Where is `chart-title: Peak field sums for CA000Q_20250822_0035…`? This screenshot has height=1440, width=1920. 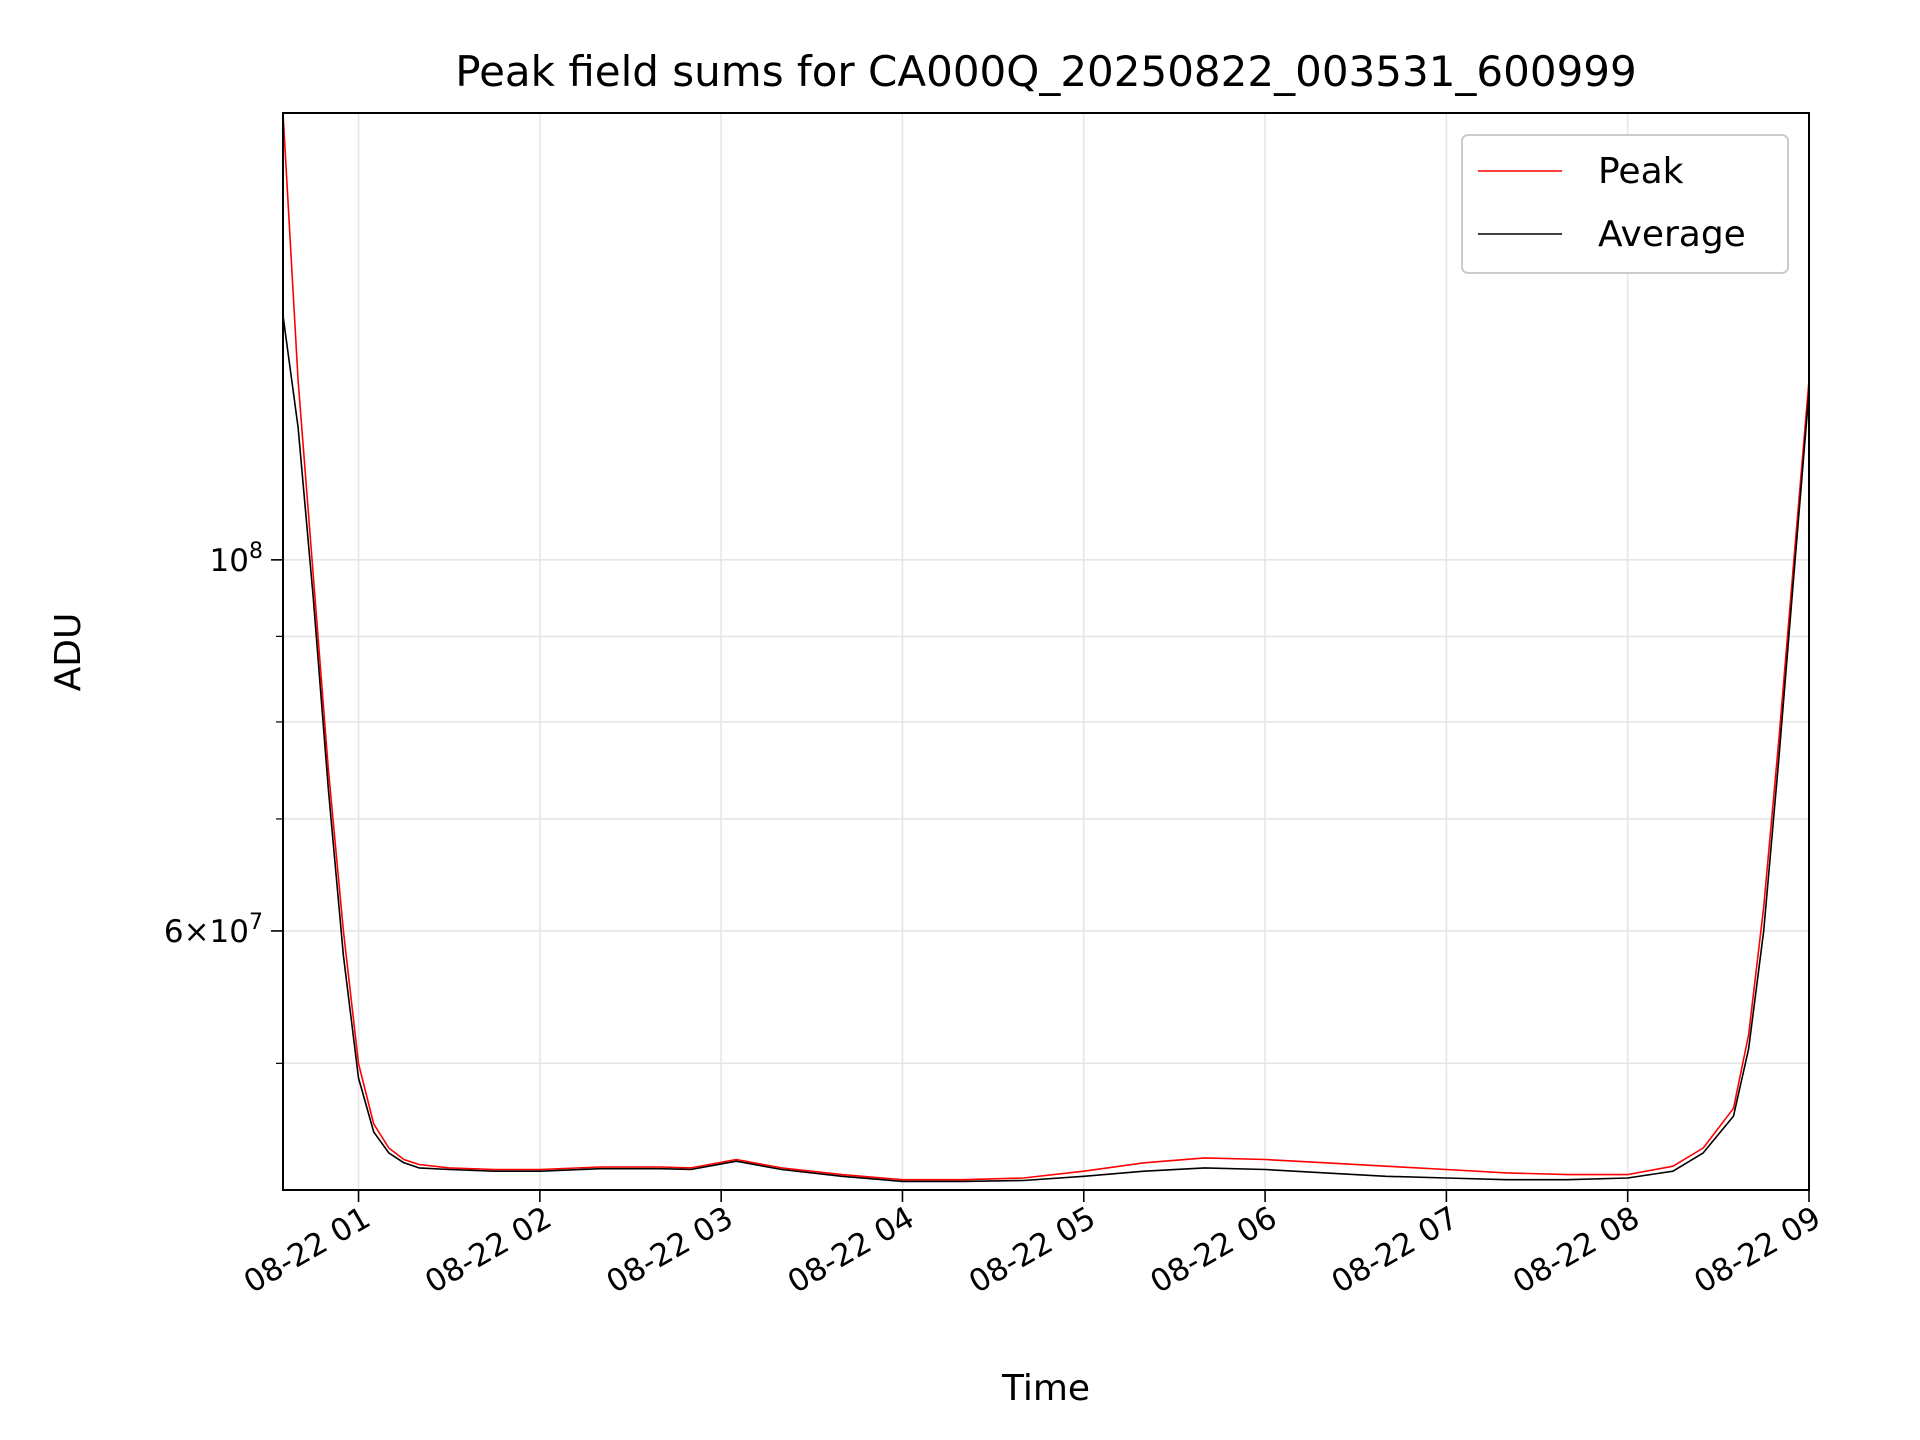 chart-title: Peak field sums for CA000Q_20250822_0035… is located at coordinates (1046, 71).